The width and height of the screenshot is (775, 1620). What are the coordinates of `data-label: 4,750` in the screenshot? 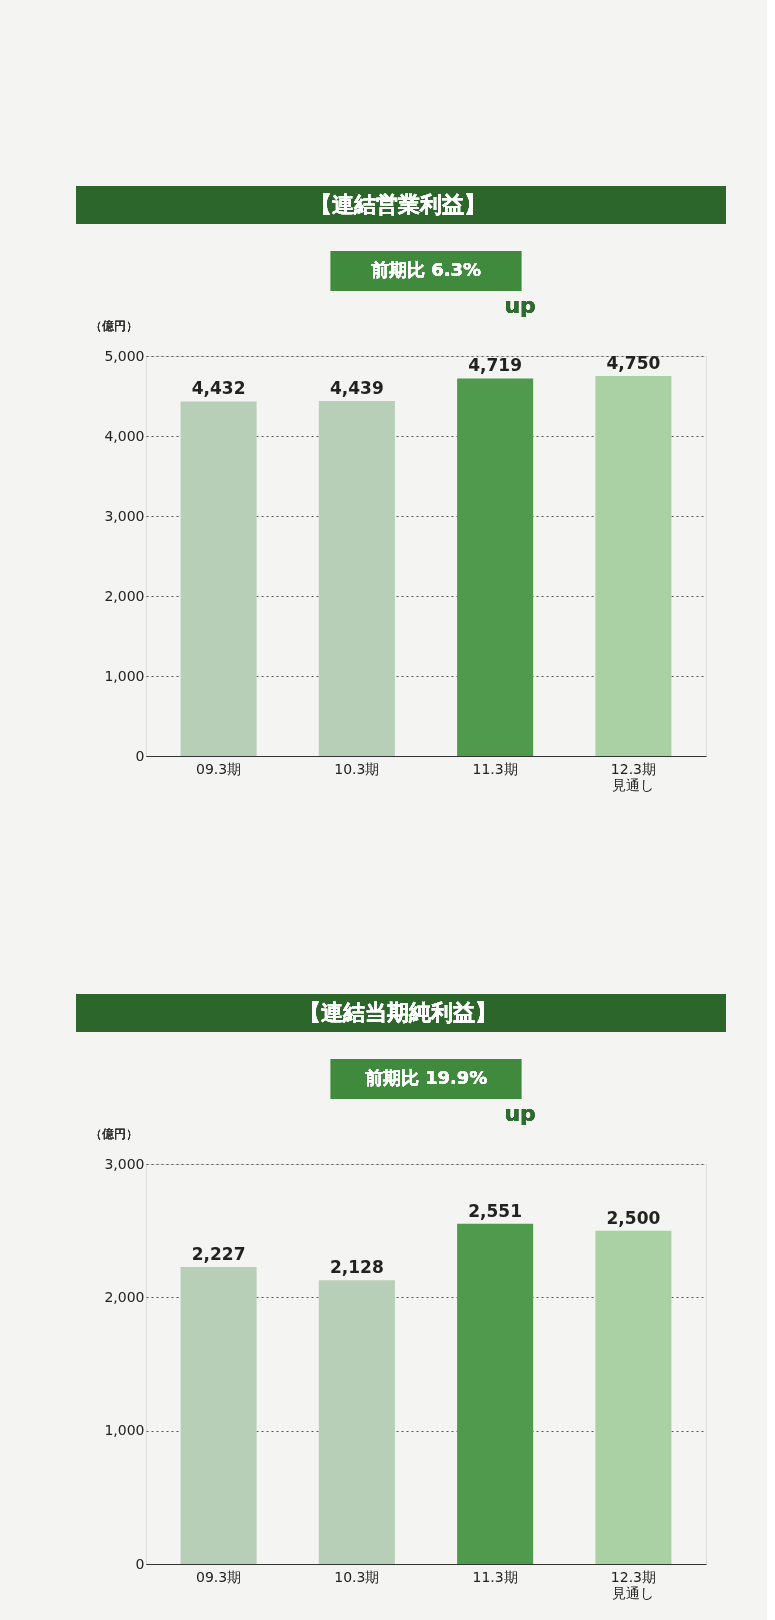 It's located at (633, 363).